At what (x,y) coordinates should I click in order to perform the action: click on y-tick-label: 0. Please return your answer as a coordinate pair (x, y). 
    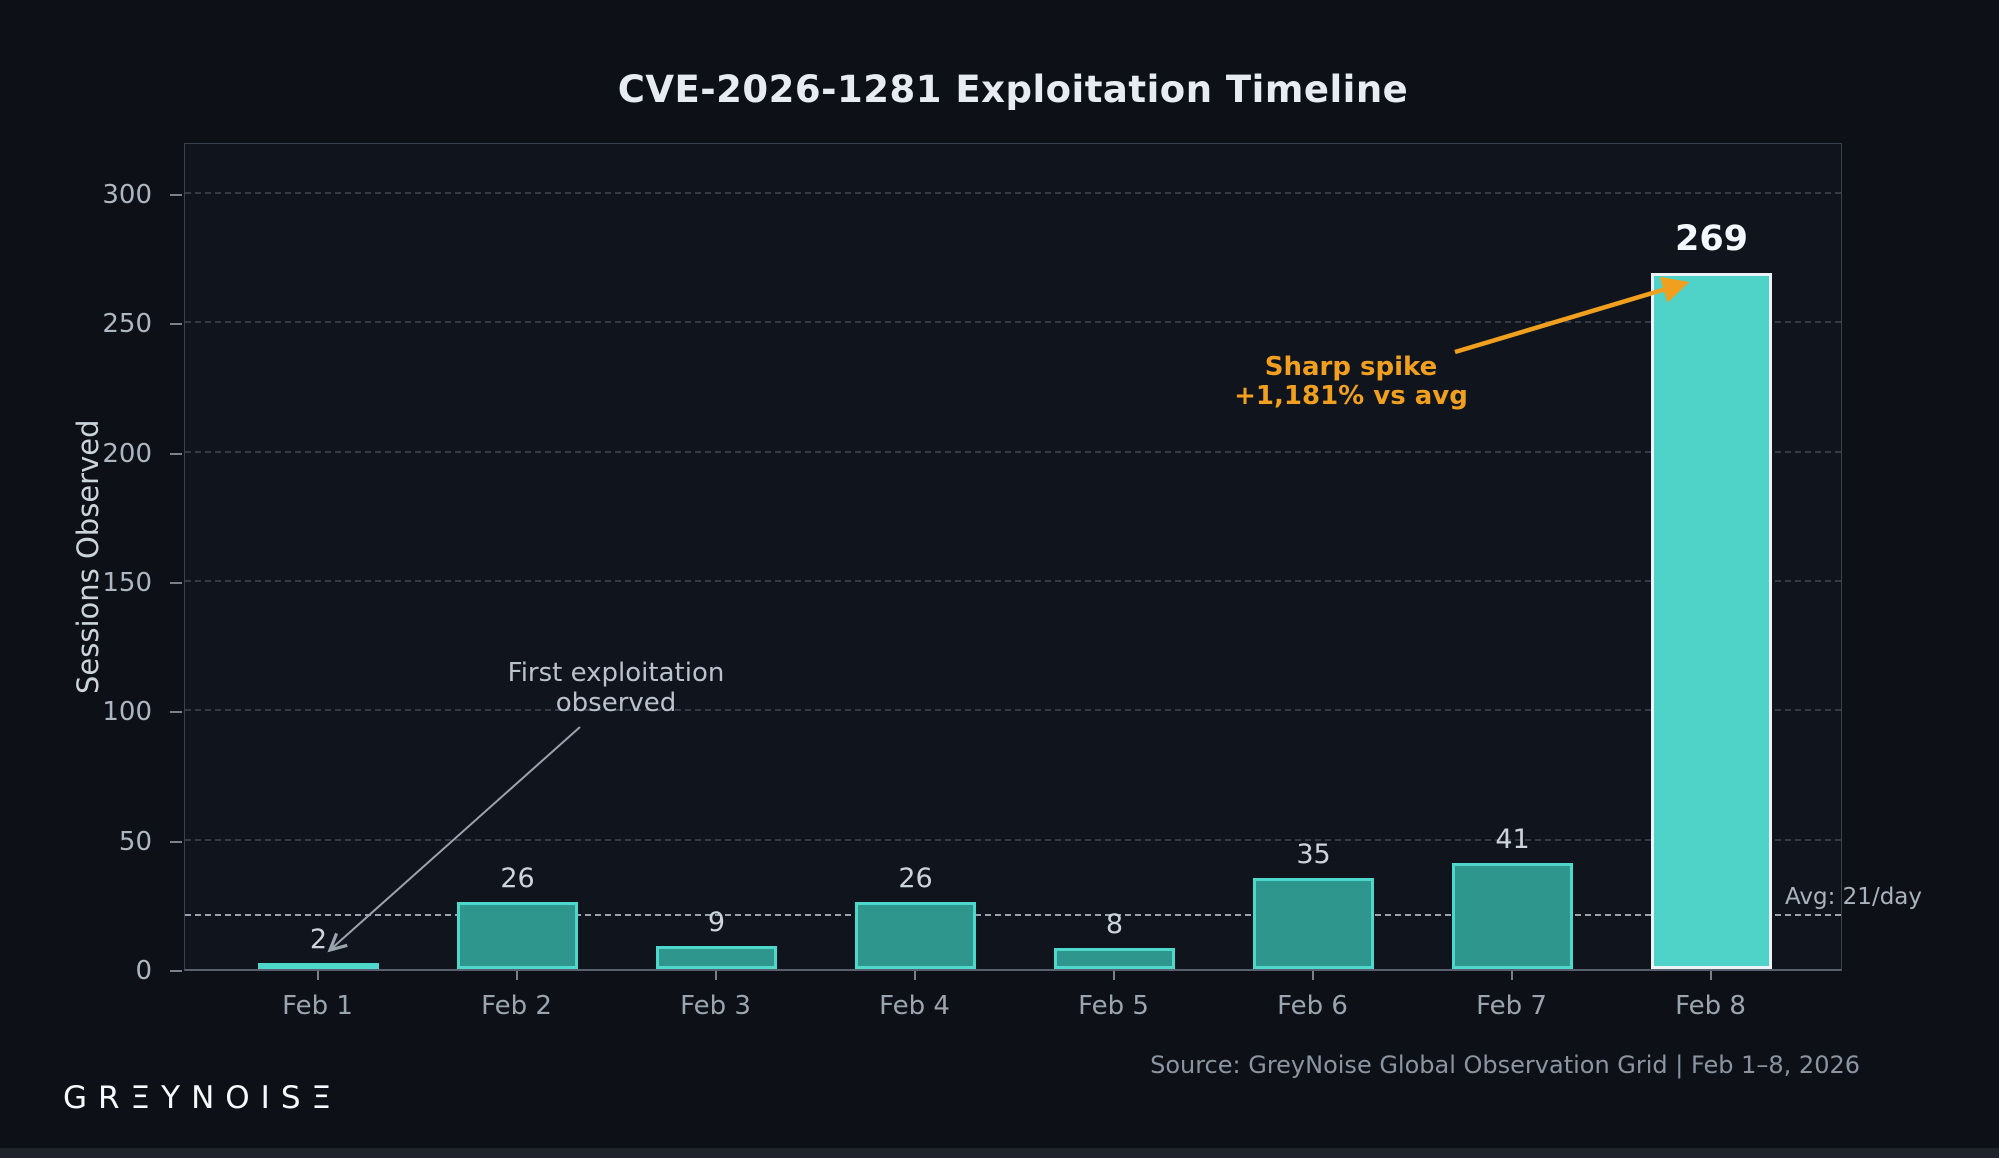
    Looking at the image, I should click on (143, 971).